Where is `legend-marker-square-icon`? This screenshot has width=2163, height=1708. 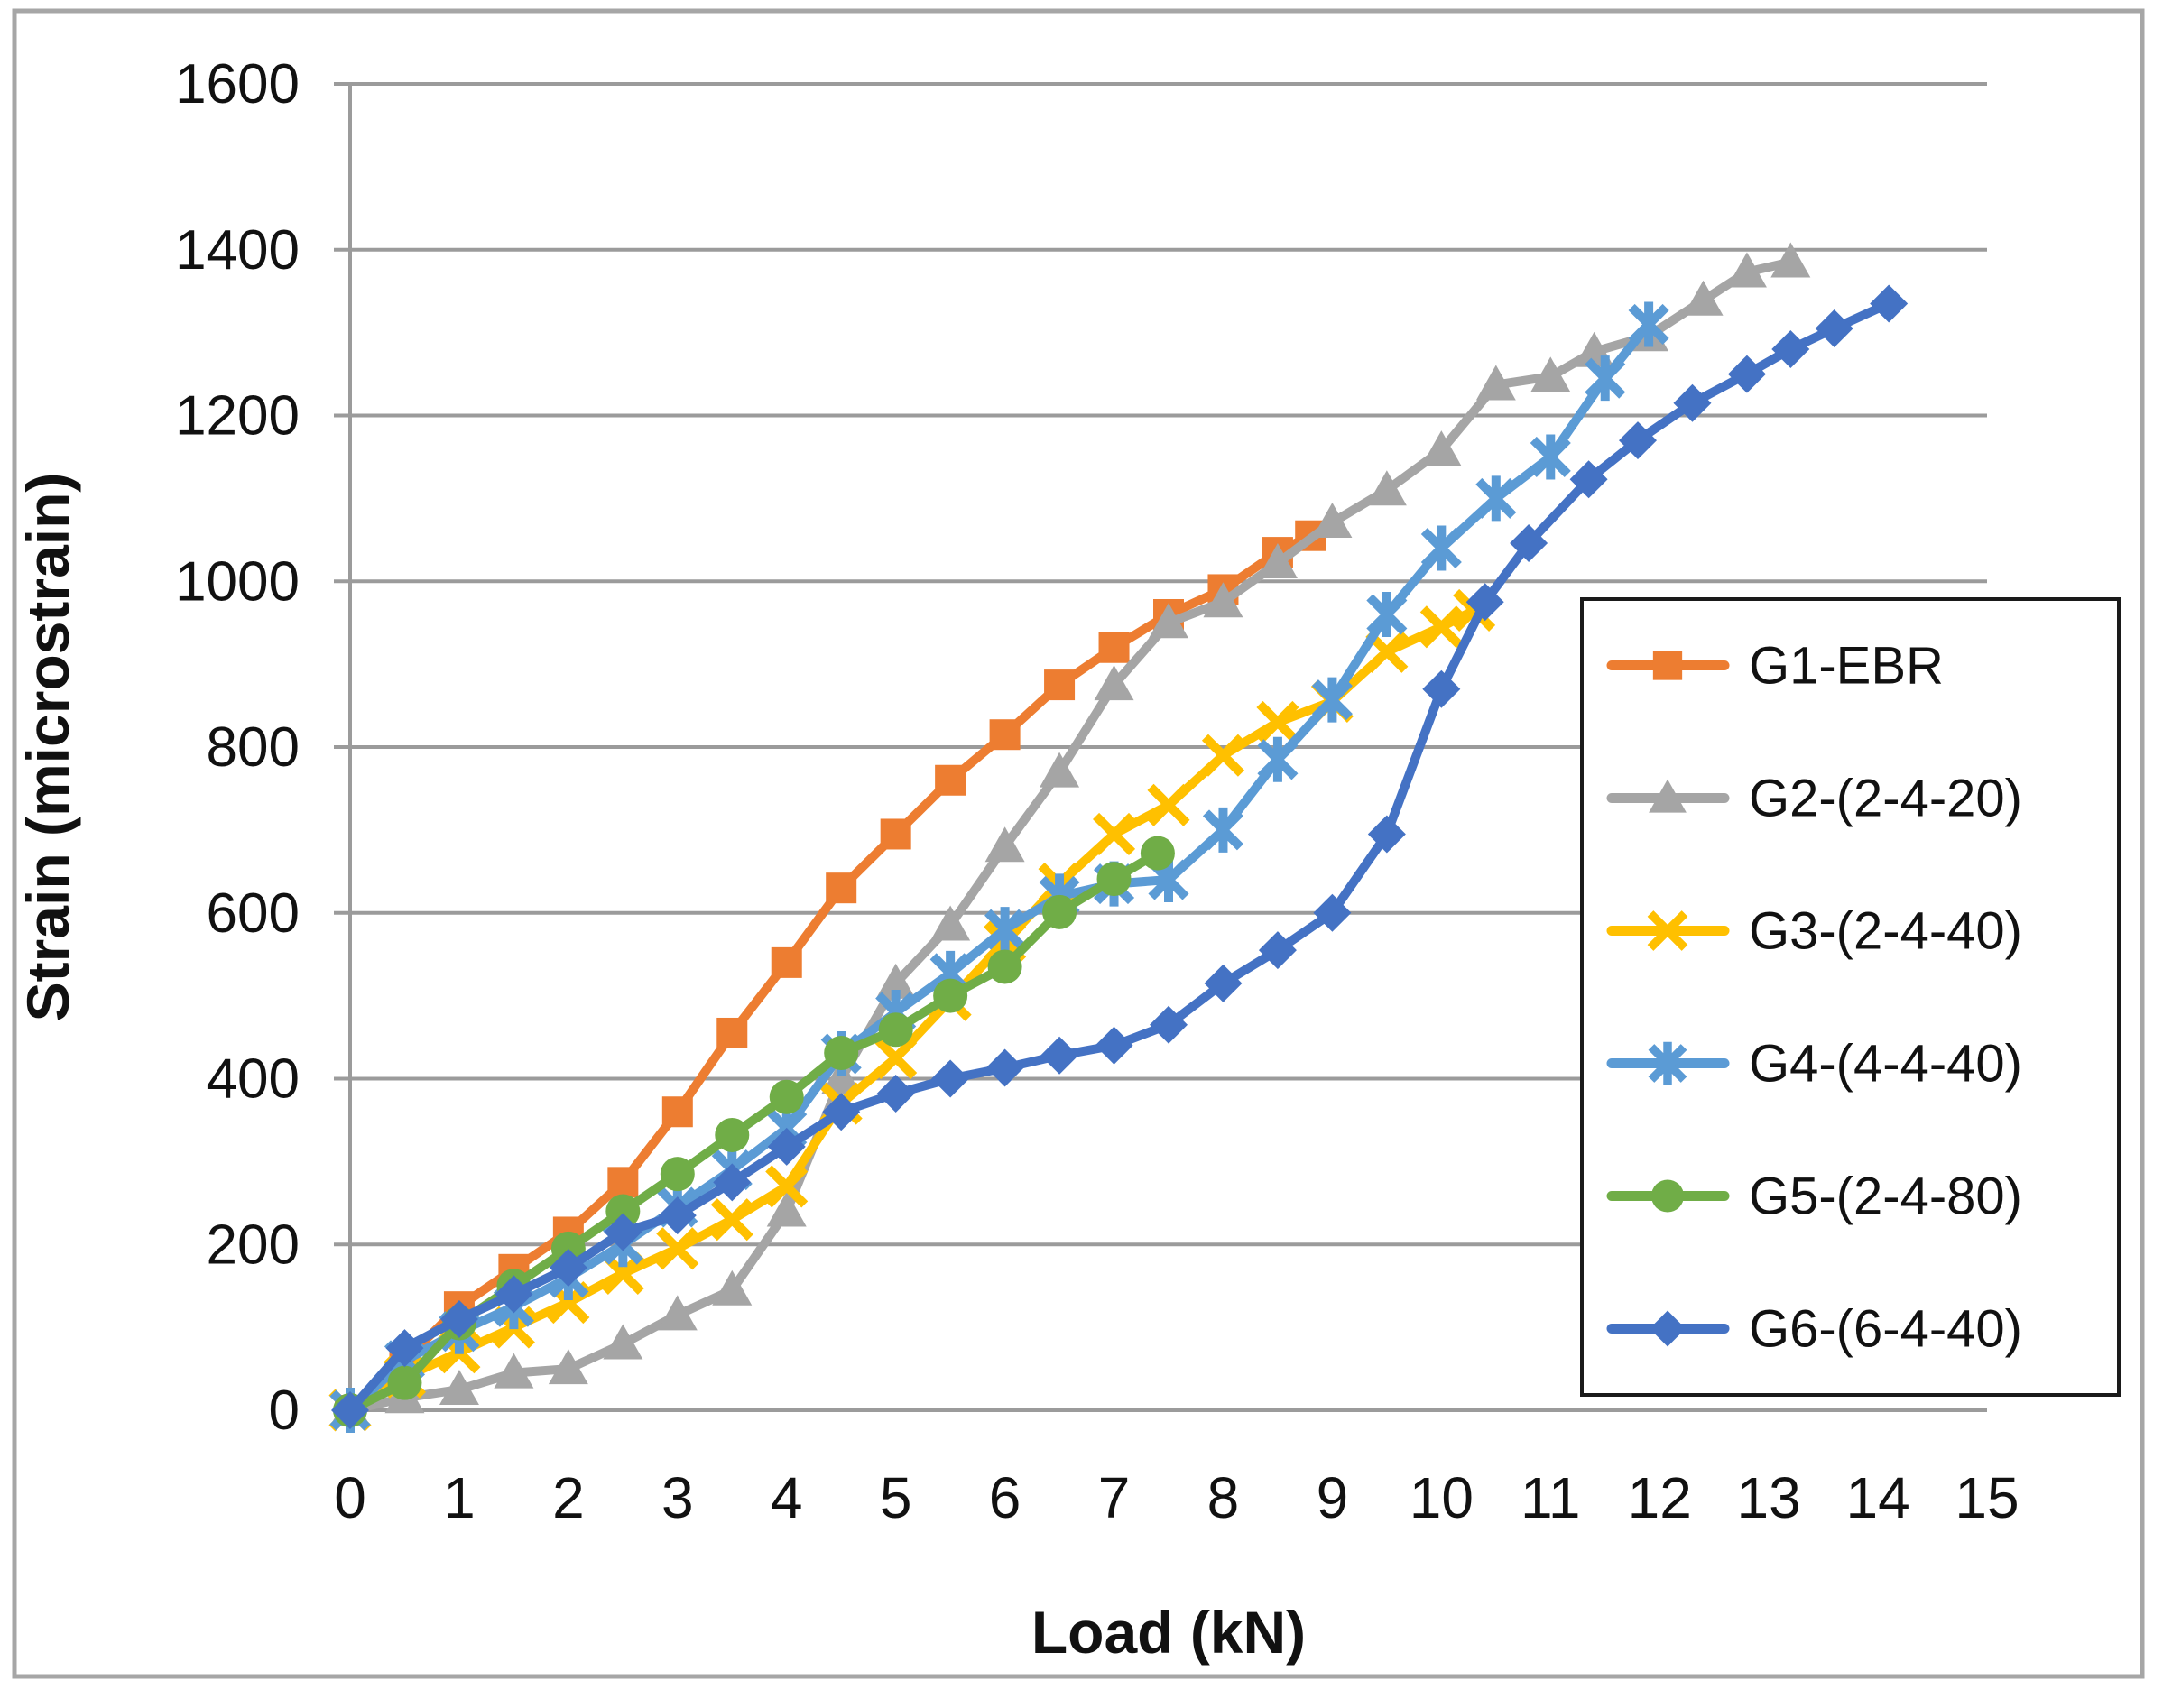
legend-marker-square-icon is located at coordinates (1667, 665).